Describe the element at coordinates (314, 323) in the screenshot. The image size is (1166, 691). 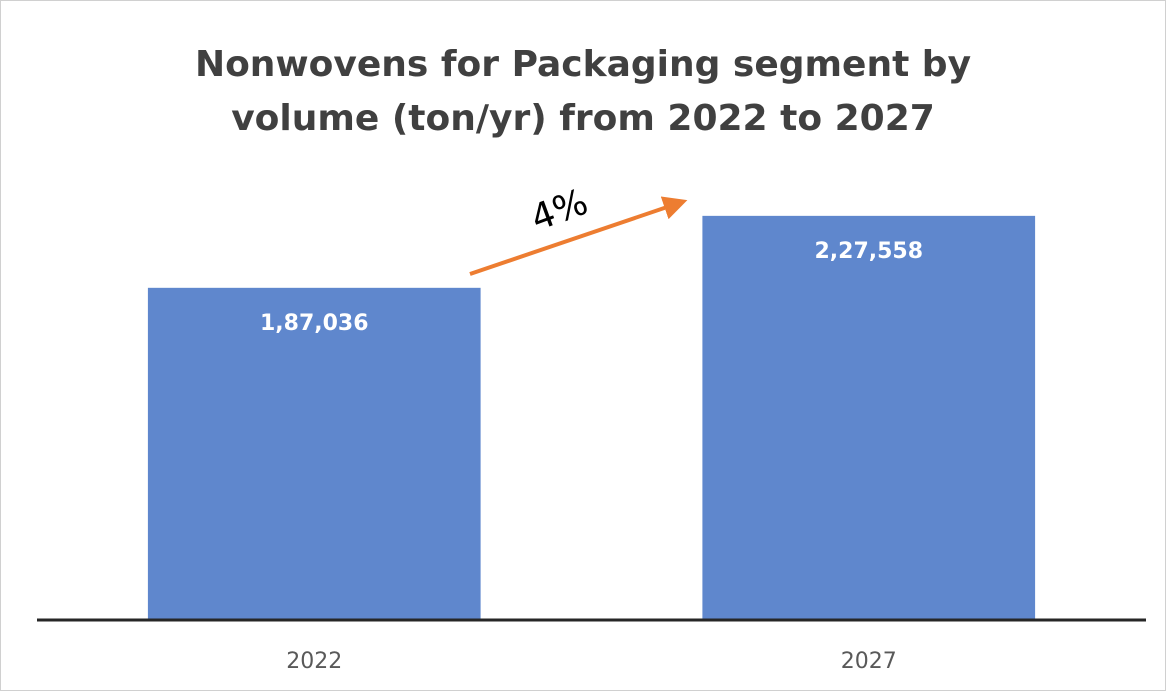
I see `data-label: 1,87,036` at that location.